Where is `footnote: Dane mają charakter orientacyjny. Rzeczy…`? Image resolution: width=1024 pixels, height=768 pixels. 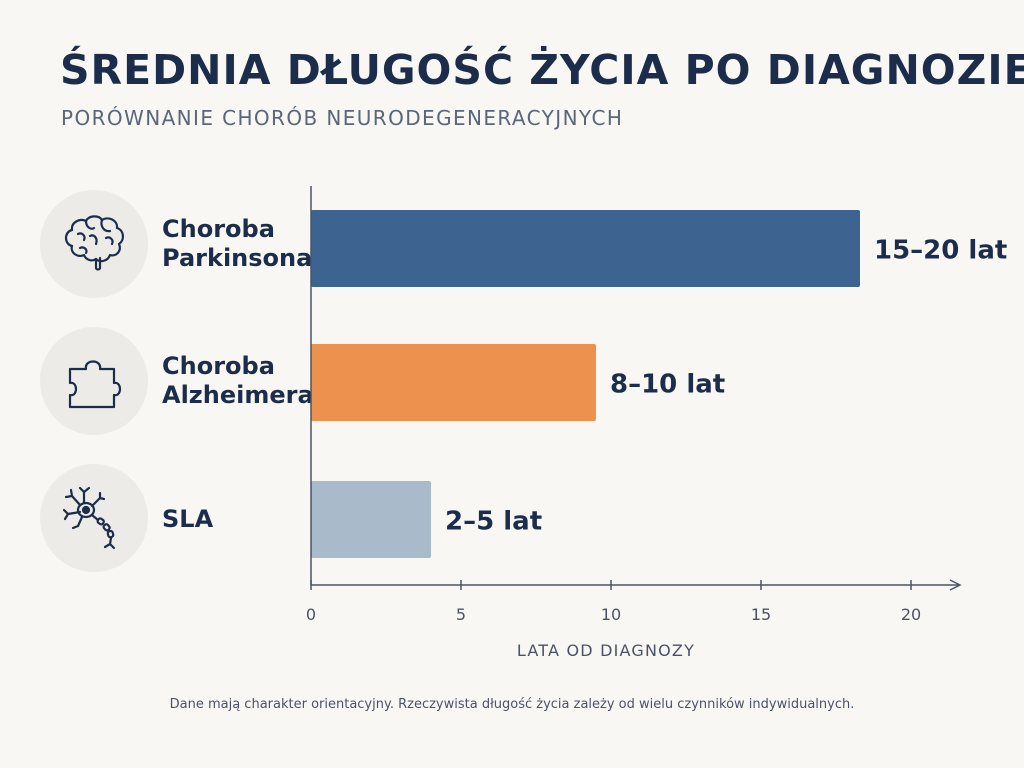
footnote: Dane mają charakter orientacyjny. Rzeczy… is located at coordinates (512, 704).